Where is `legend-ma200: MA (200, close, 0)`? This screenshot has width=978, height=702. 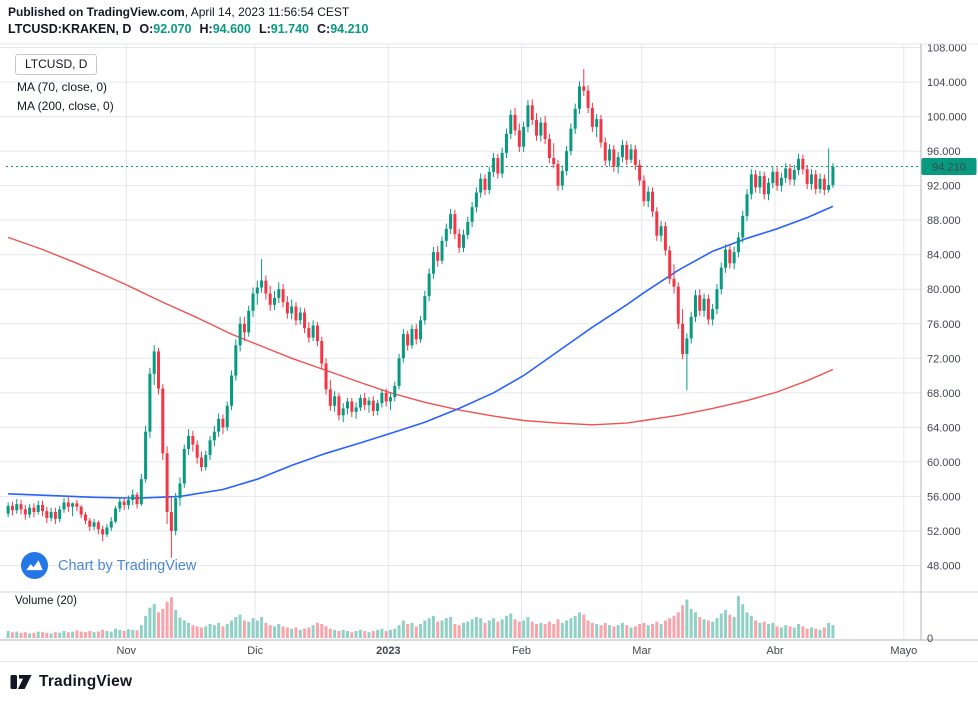 legend-ma200: MA (200, close, 0) is located at coordinates (65, 106).